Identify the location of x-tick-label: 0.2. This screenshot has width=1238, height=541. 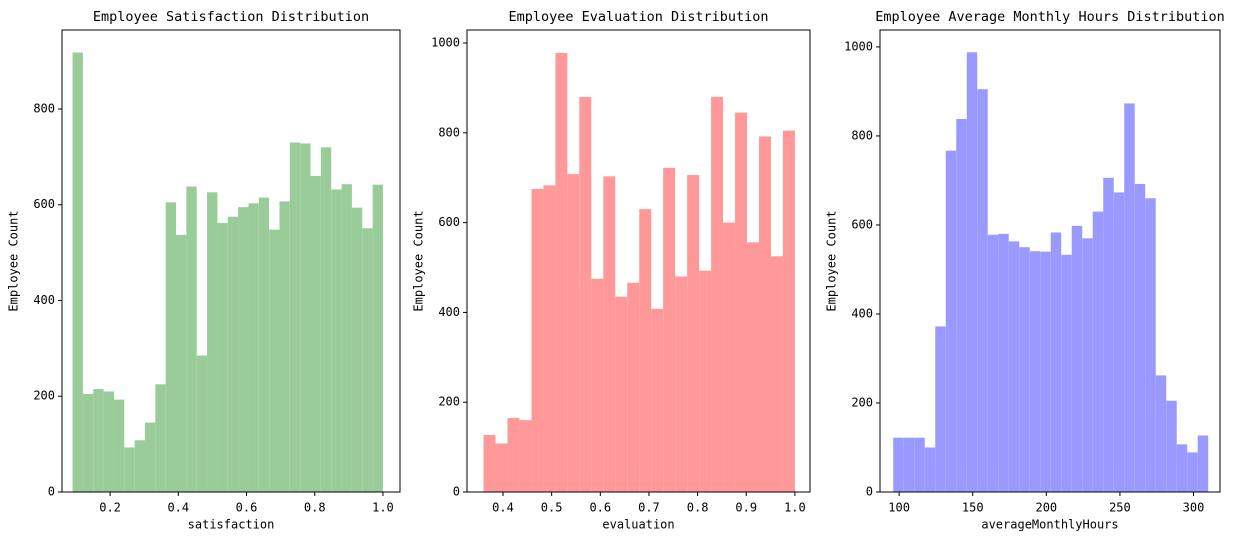
(110, 508).